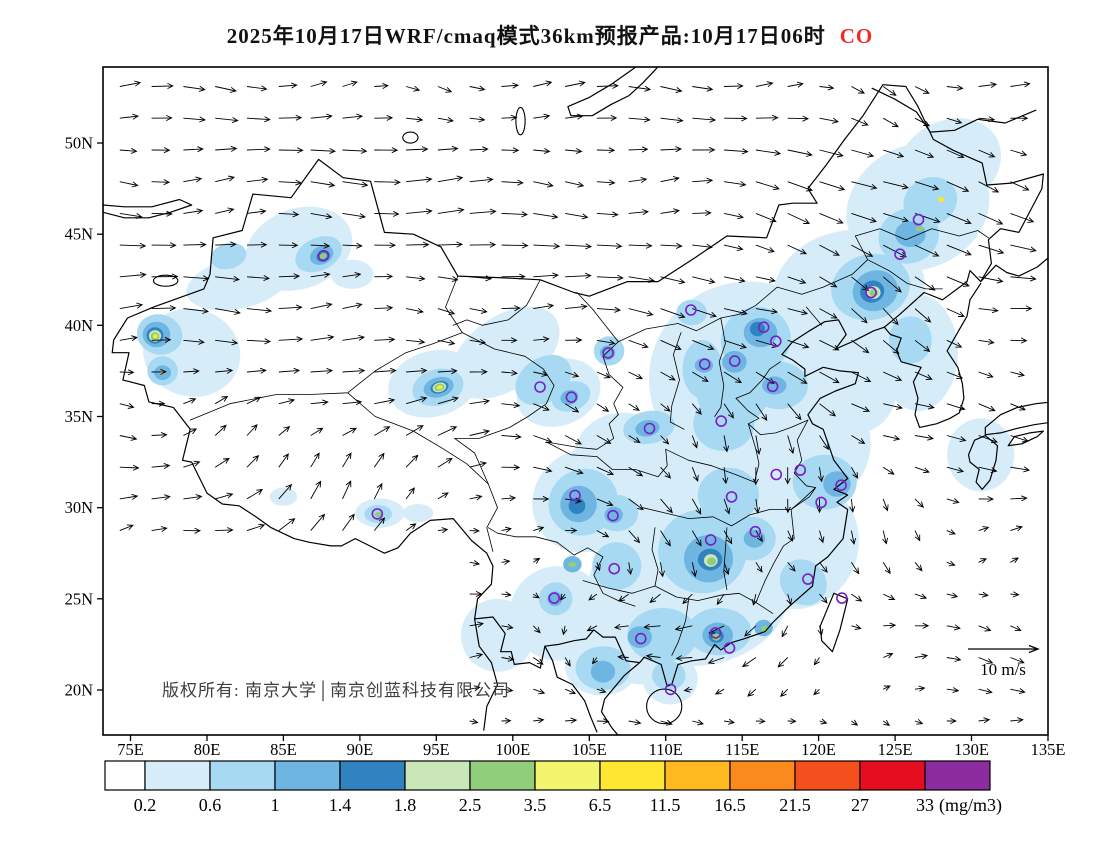 Image resolution: width=1100 pixels, height=850 pixels. What do you see at coordinates (145, 805) in the screenshot?
I see `colorbar-label: 0.2` at bounding box center [145, 805].